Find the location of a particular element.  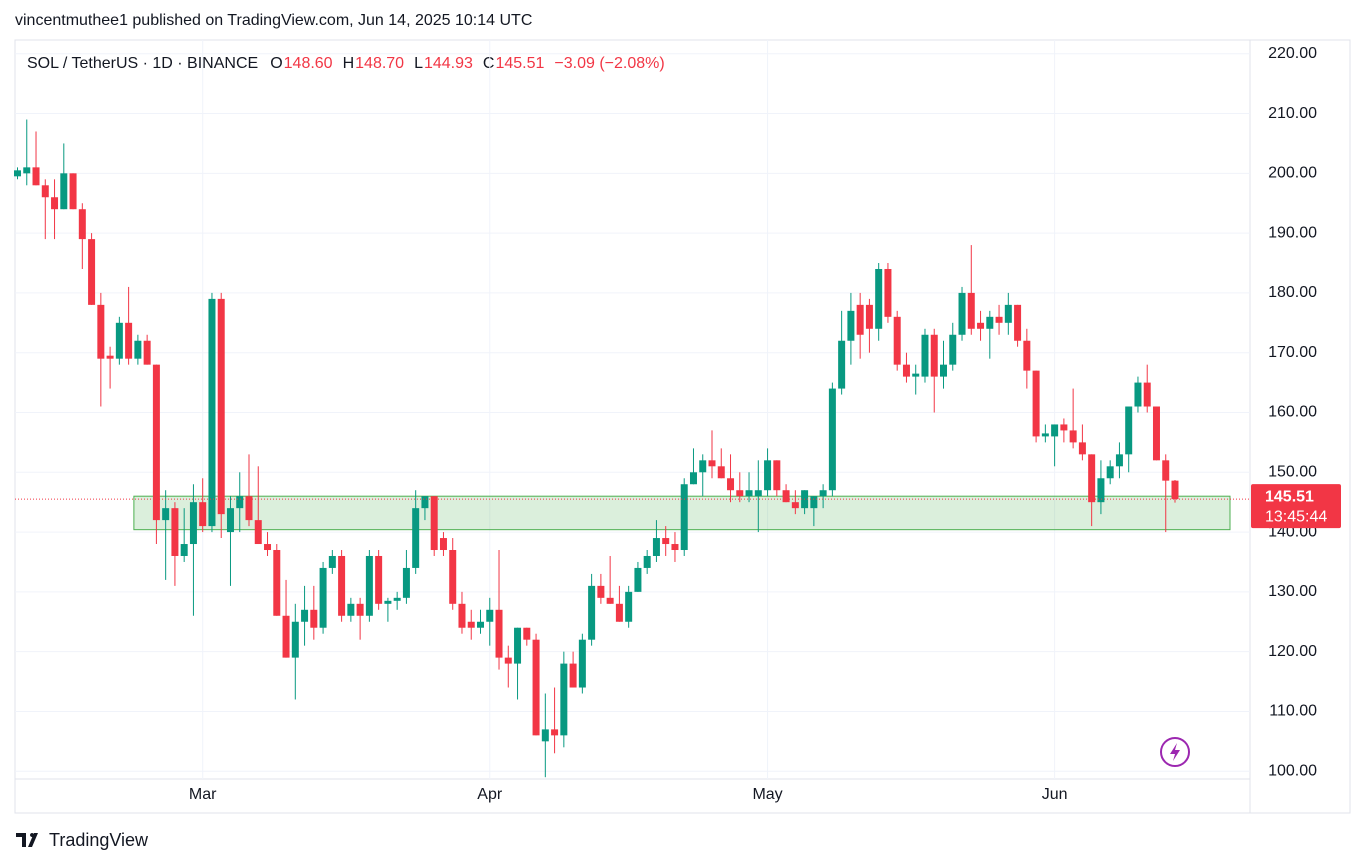

y-tick-label: 100.00 is located at coordinates (1292, 770).